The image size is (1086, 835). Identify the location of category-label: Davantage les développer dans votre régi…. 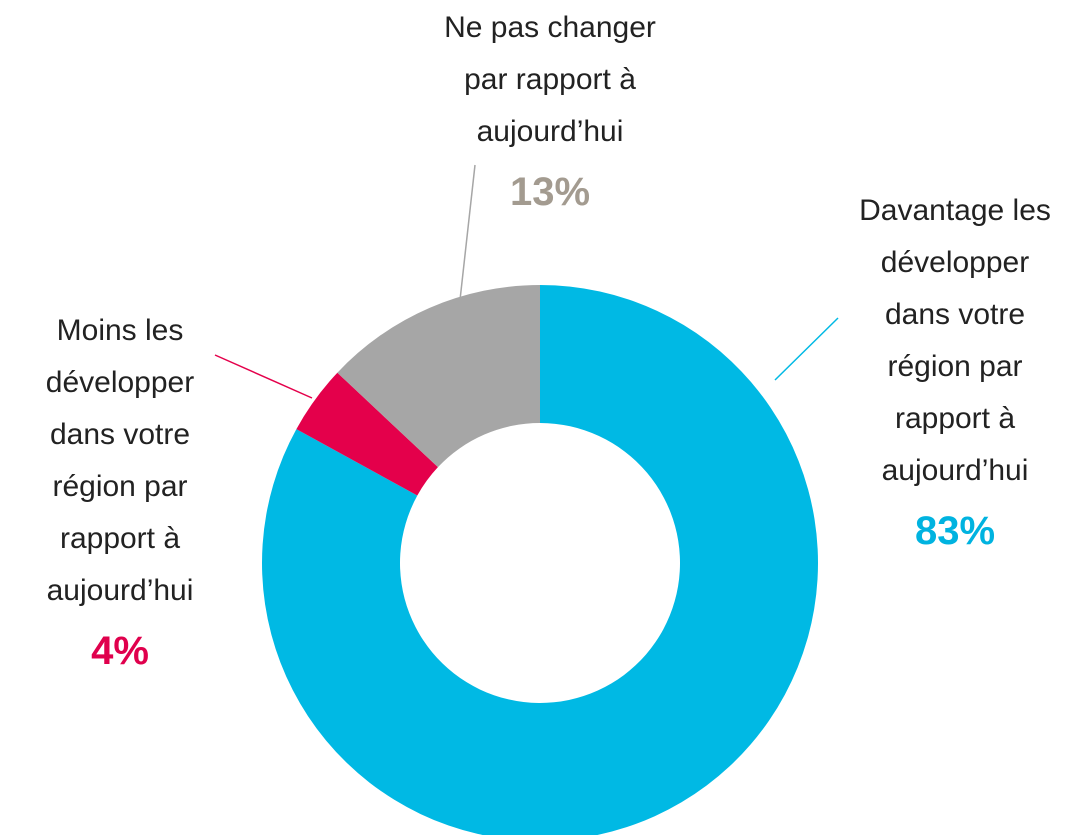
(955, 340).